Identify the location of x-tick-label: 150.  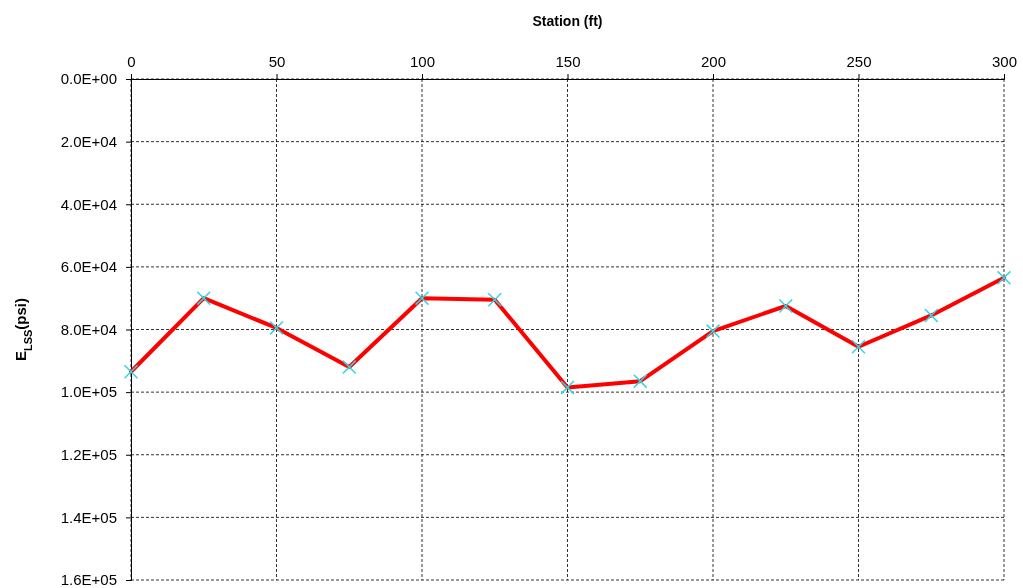
(568, 61).